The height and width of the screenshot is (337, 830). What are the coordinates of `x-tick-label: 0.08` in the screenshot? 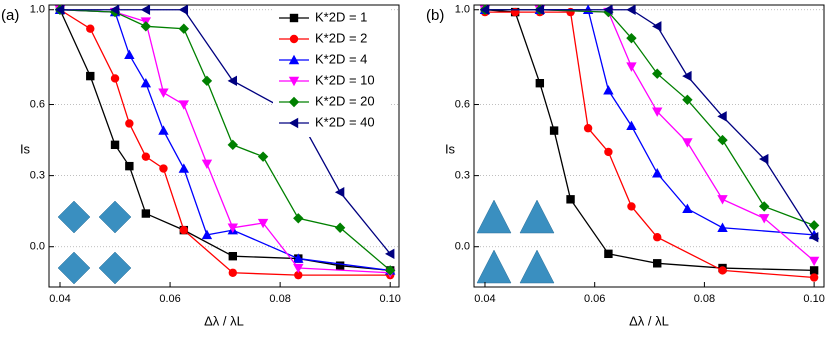 It's located at (279, 299).